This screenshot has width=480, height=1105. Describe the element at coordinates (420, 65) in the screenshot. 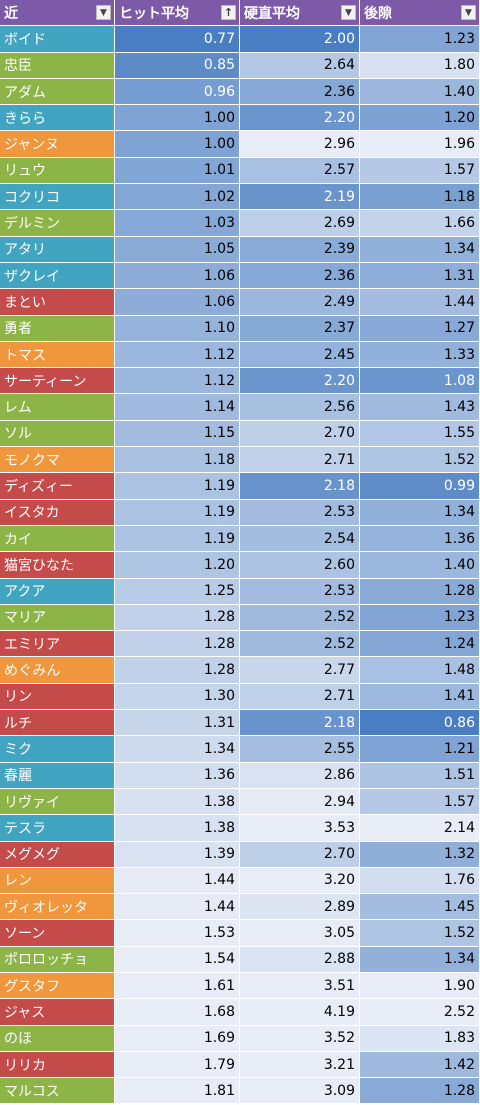

I see `recovery-cell: 1.80` at that location.